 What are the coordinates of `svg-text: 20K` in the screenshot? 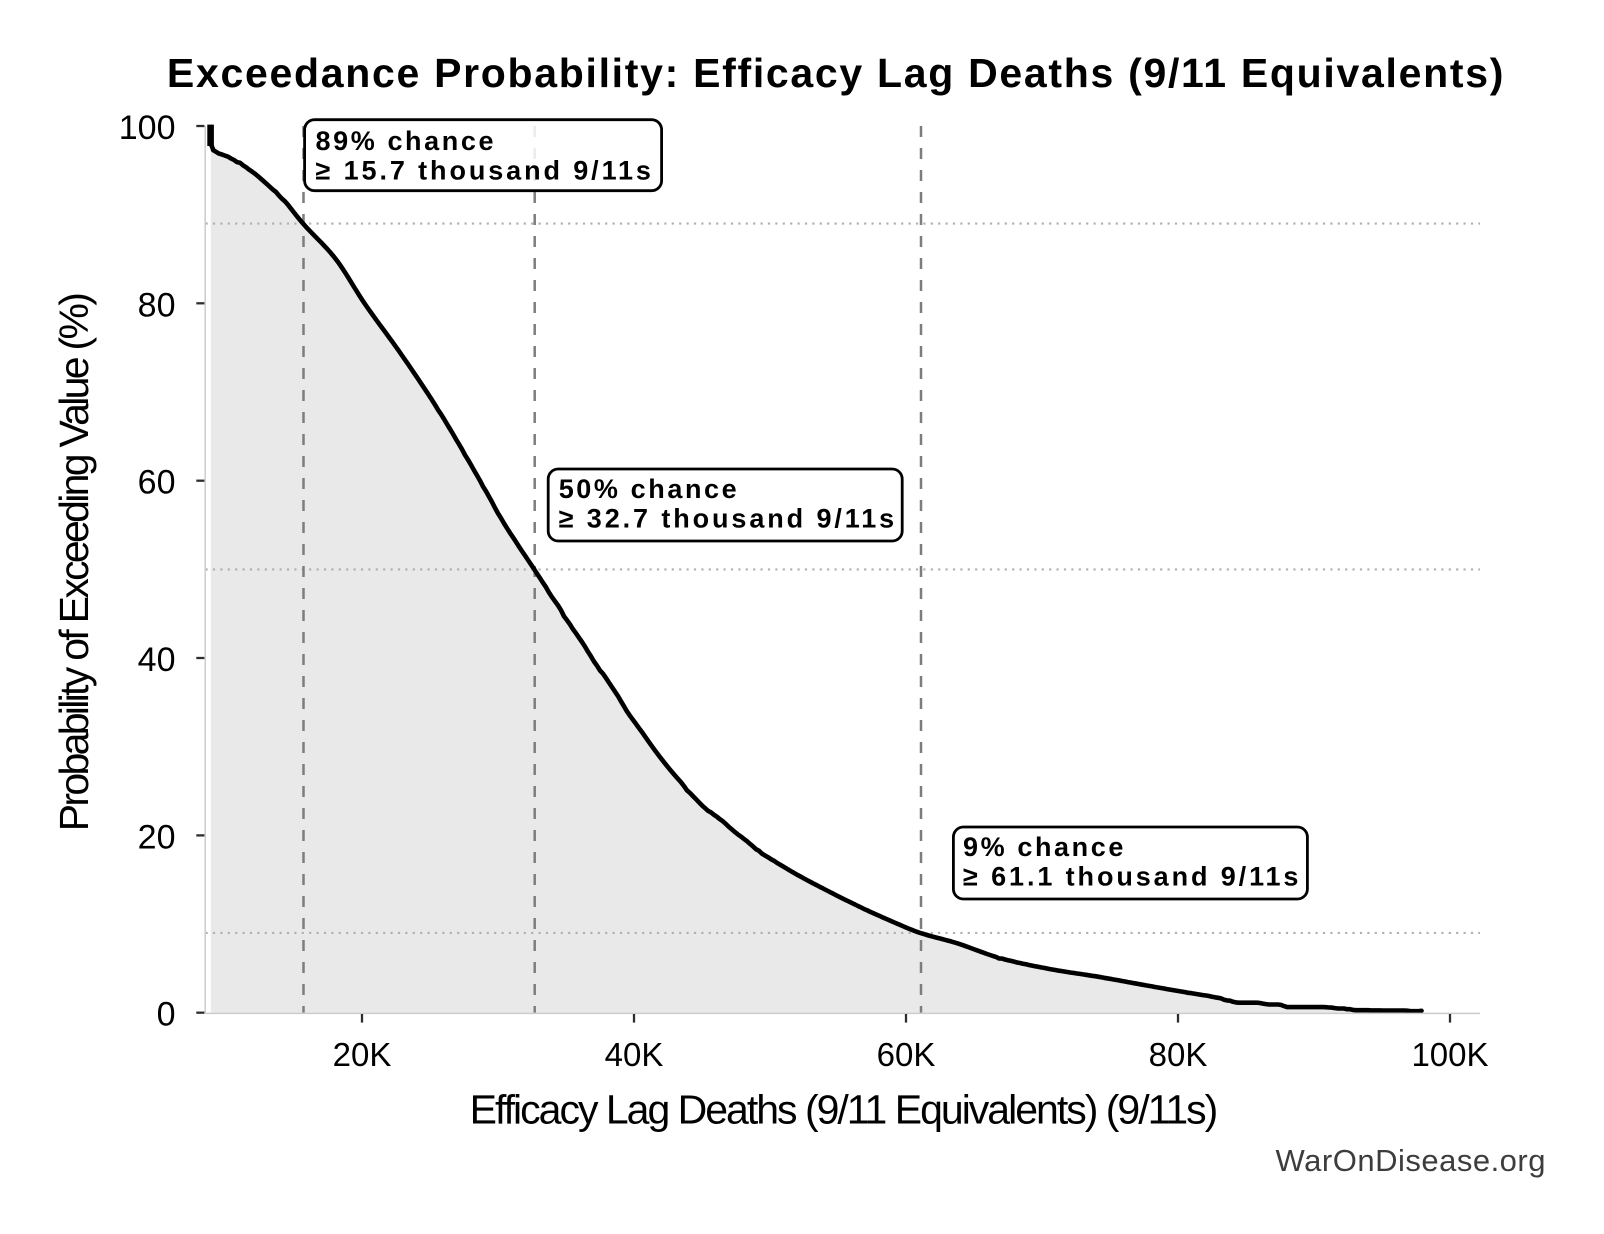 It's located at (362, 1054).